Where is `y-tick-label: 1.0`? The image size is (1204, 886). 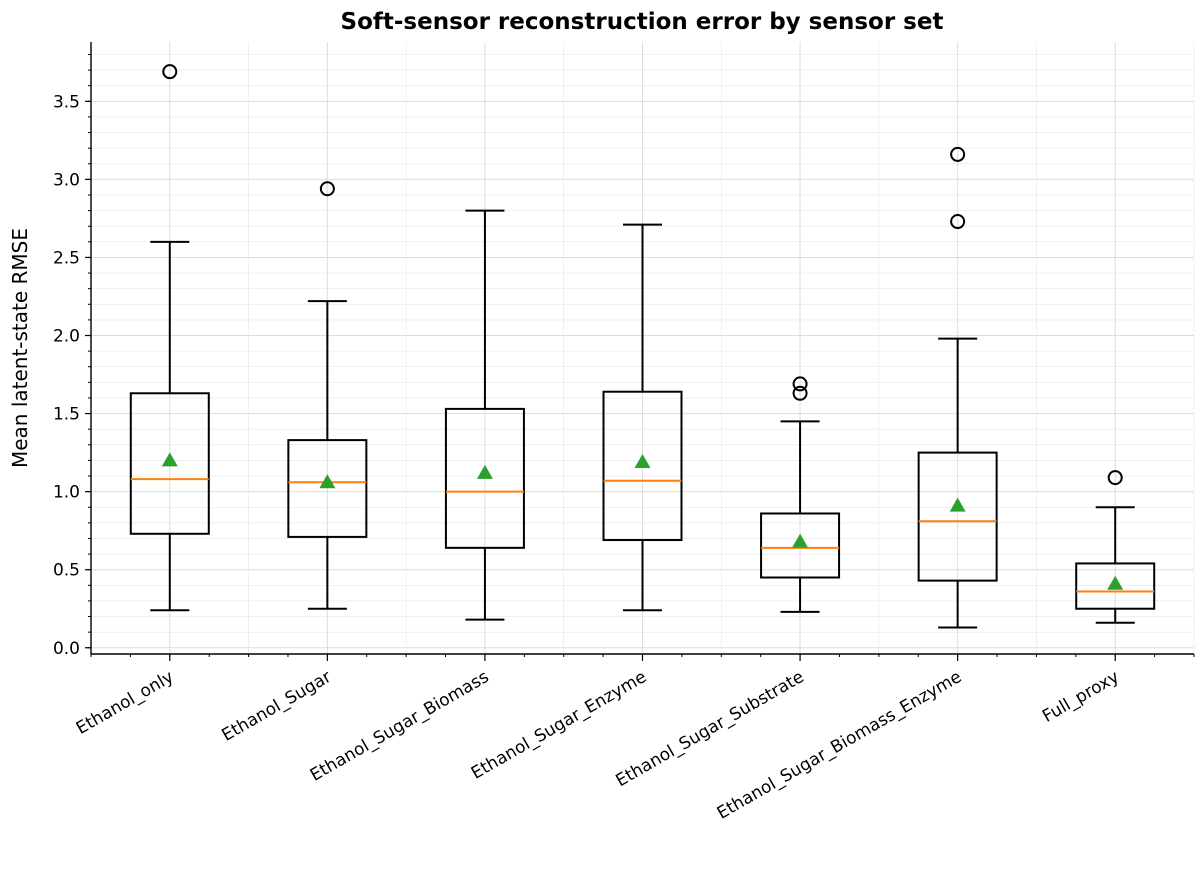 y-tick-label: 1.0 is located at coordinates (66, 493).